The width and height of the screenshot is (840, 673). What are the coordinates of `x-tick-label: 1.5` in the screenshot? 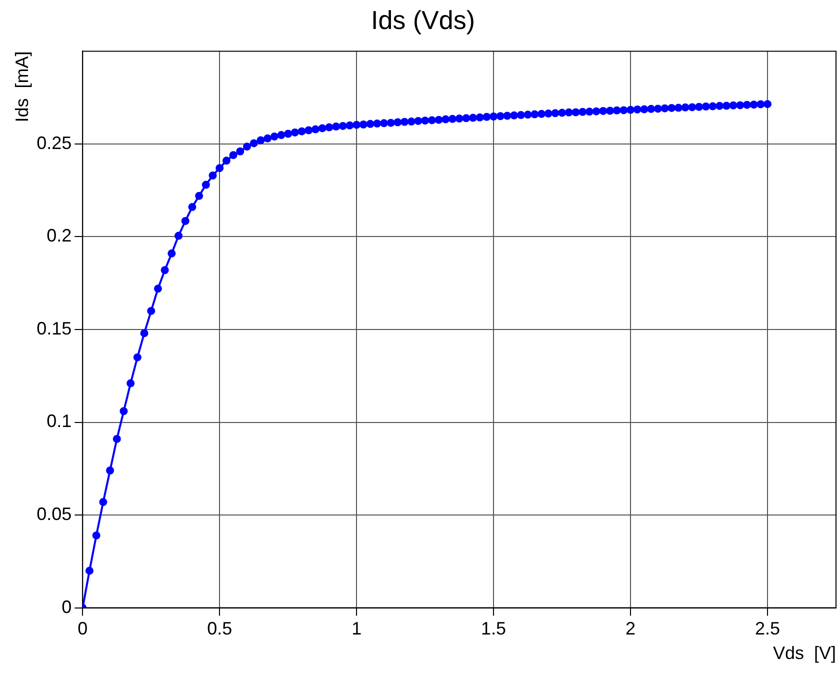 It's located at (493, 628).